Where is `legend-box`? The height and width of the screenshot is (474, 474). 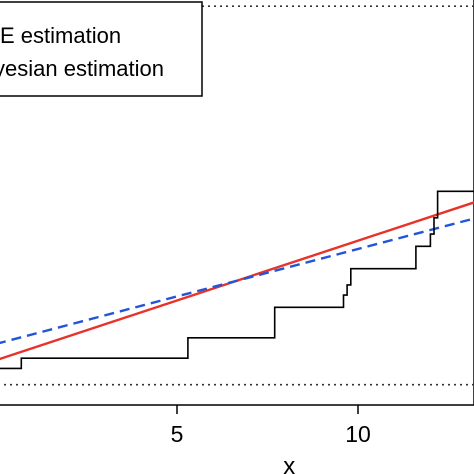
legend-box is located at coordinates (101, 49).